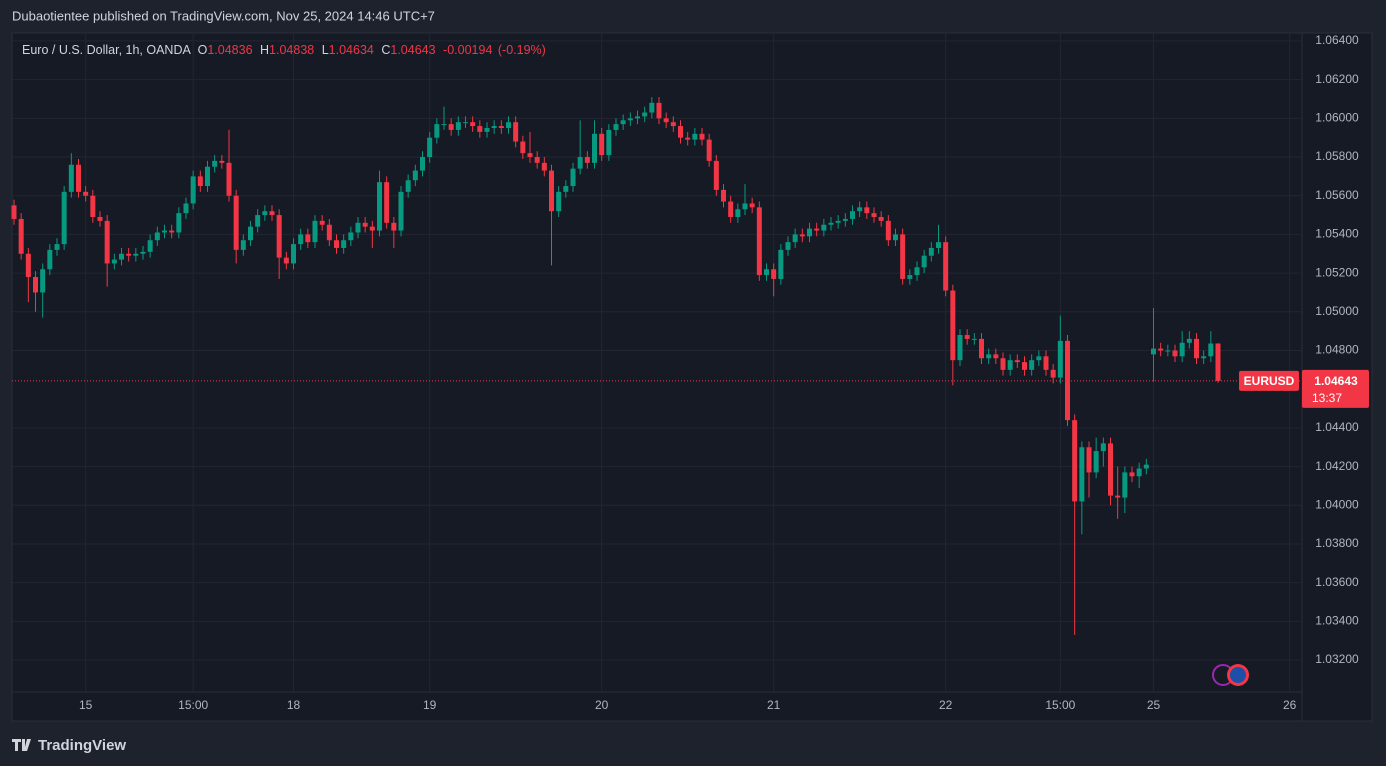 The image size is (1386, 766). I want to click on y-tick-label: 1.03800, so click(1337, 543).